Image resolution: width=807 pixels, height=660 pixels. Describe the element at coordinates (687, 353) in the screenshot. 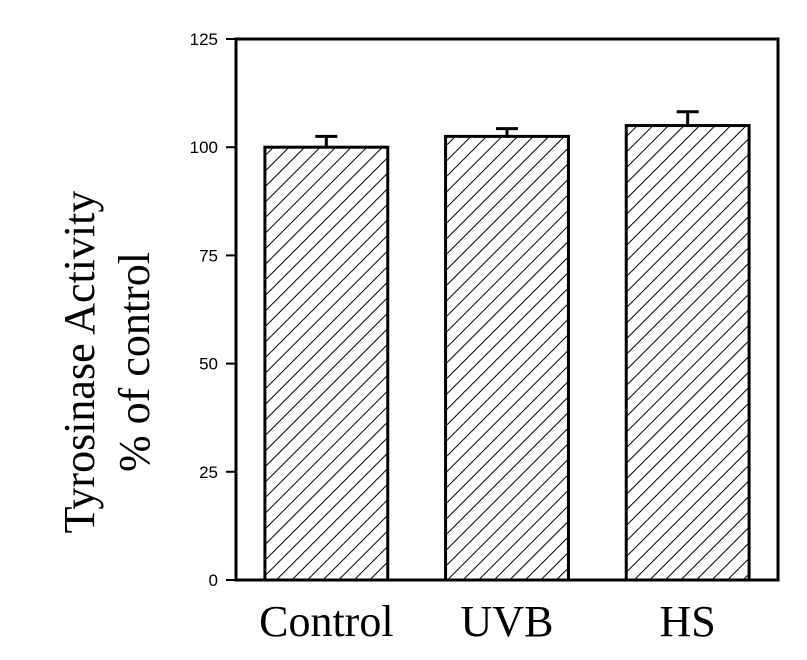

I see `bar-hs` at that location.